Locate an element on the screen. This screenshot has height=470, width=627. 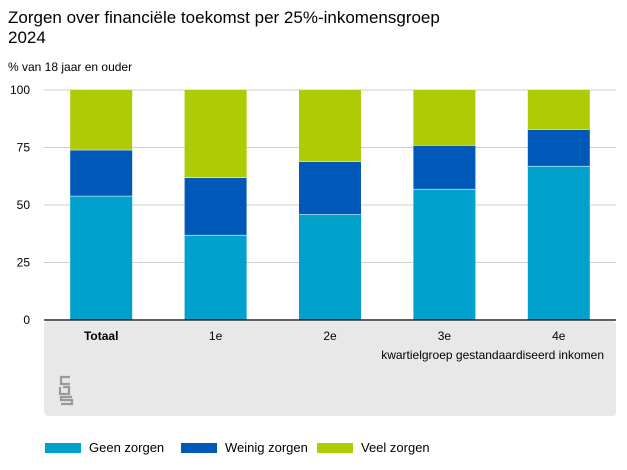
y-tick-label: 75 is located at coordinates (24, 148).